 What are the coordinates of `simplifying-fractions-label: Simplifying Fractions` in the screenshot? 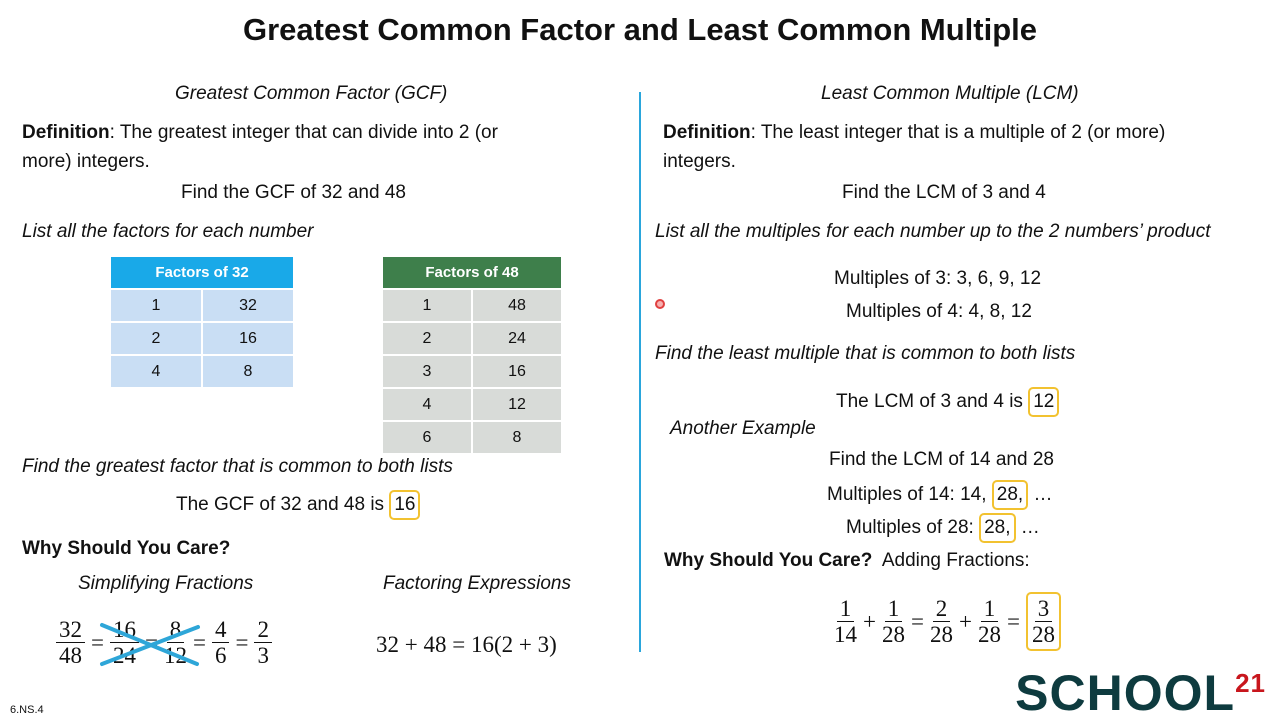 It's located at (166, 583).